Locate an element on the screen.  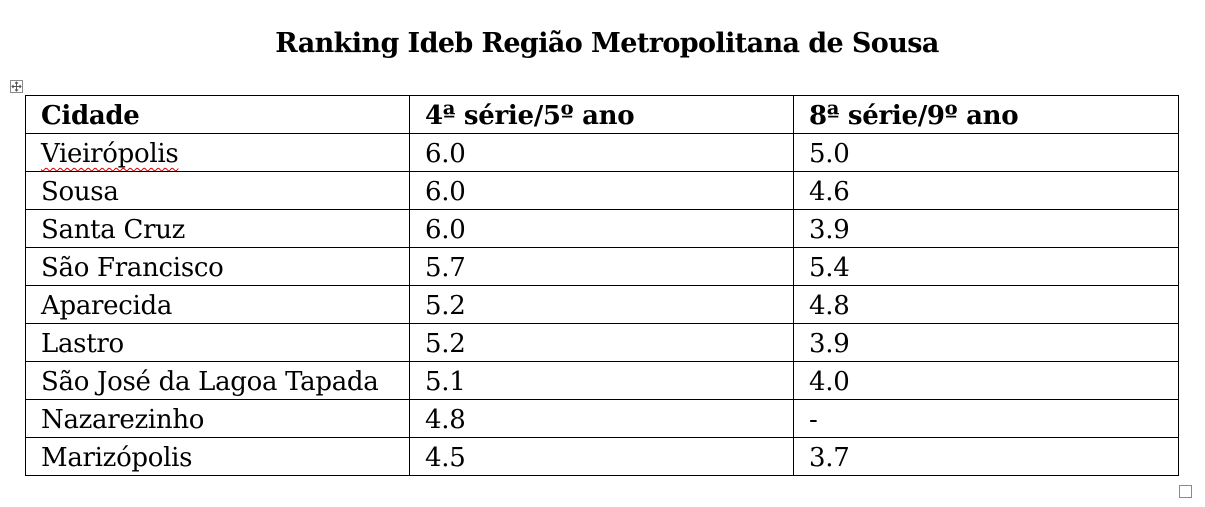
cell-cidade: São Francisco is located at coordinates (217, 266).